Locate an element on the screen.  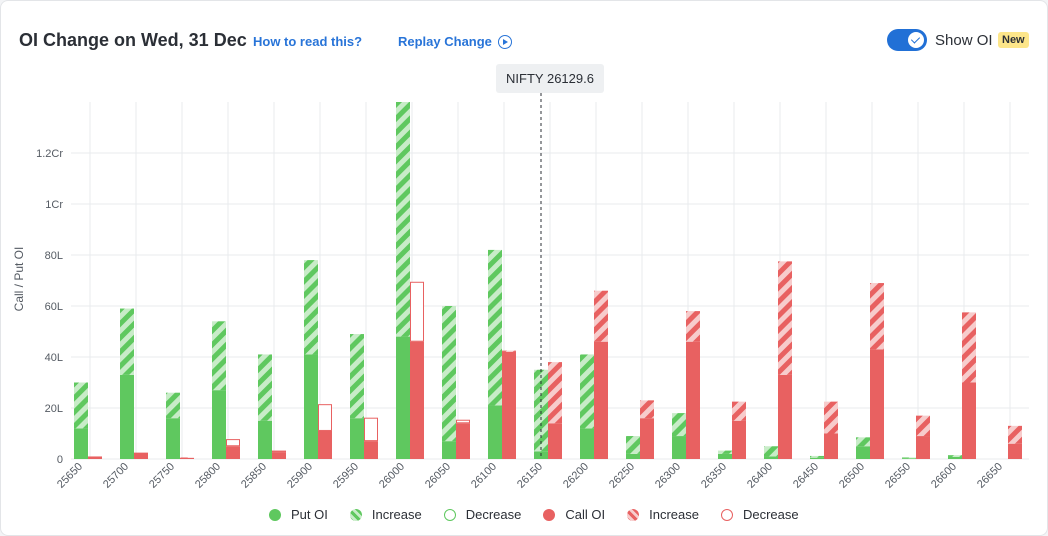
y-tick-label: 60L is located at coordinates (54, 307).